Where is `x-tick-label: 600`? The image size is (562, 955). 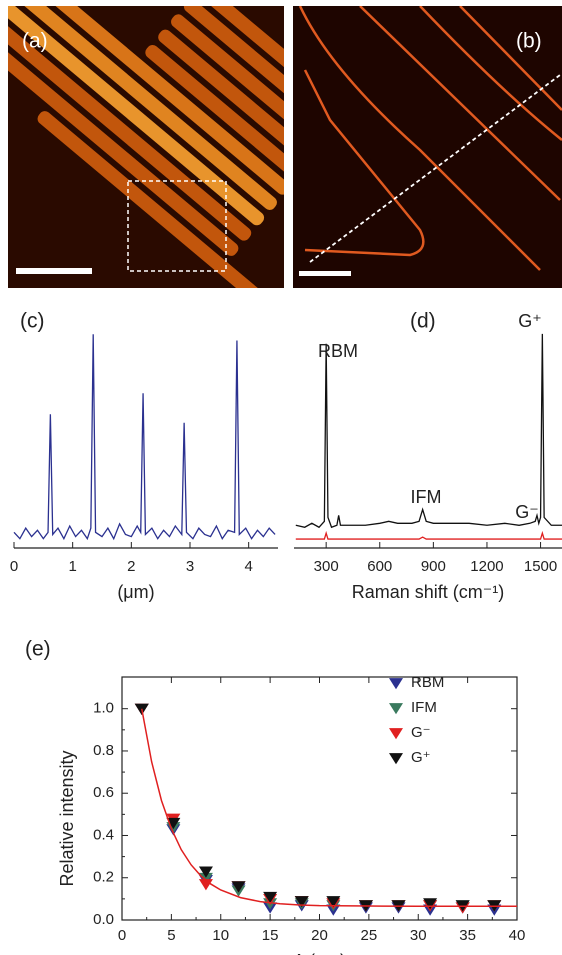 x-tick-label: 600 is located at coordinates (379, 566).